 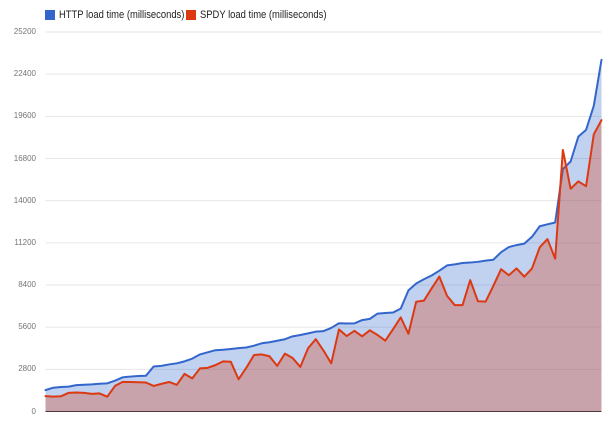 What do you see at coordinates (50, 15) in the screenshot?
I see `http-series-swatch` at bounding box center [50, 15].